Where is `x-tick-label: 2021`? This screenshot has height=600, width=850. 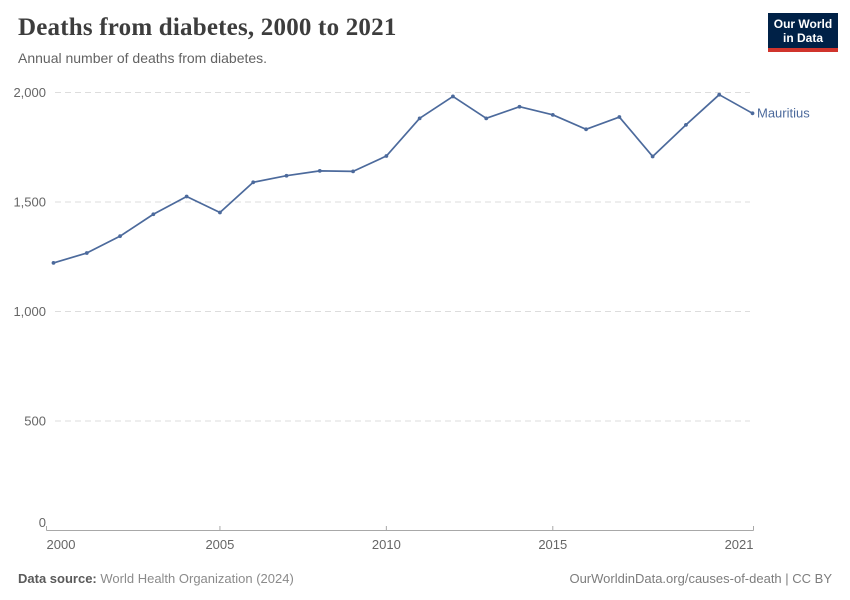
x-tick-label: 2021 is located at coordinates (739, 544).